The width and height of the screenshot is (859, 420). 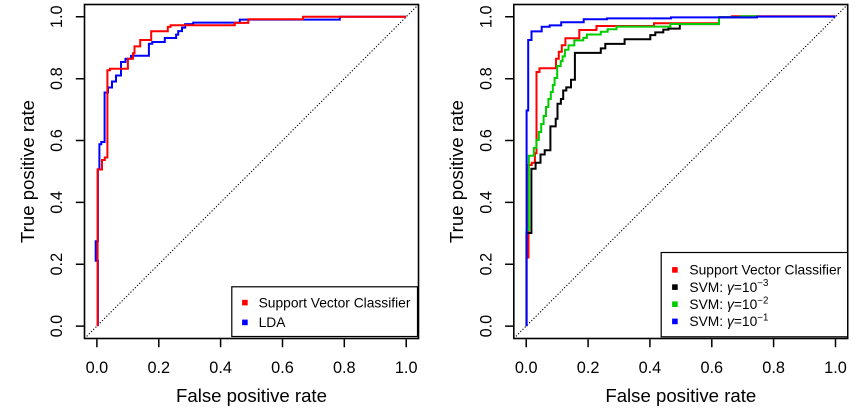 What do you see at coordinates (728, 286) in the screenshot?
I see `svg-text: SVM: γ=10−3` at bounding box center [728, 286].